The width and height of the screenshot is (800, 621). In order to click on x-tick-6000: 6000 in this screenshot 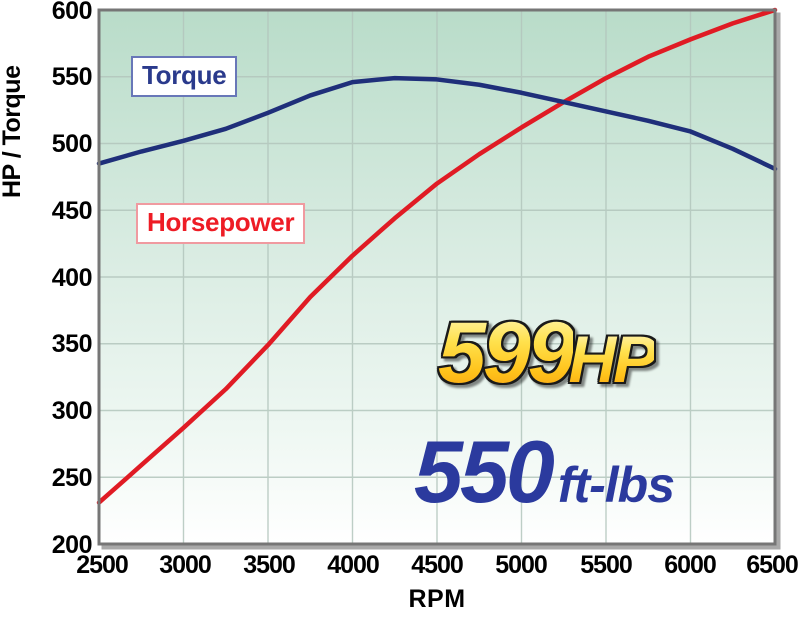, I will do `click(690, 565)`.